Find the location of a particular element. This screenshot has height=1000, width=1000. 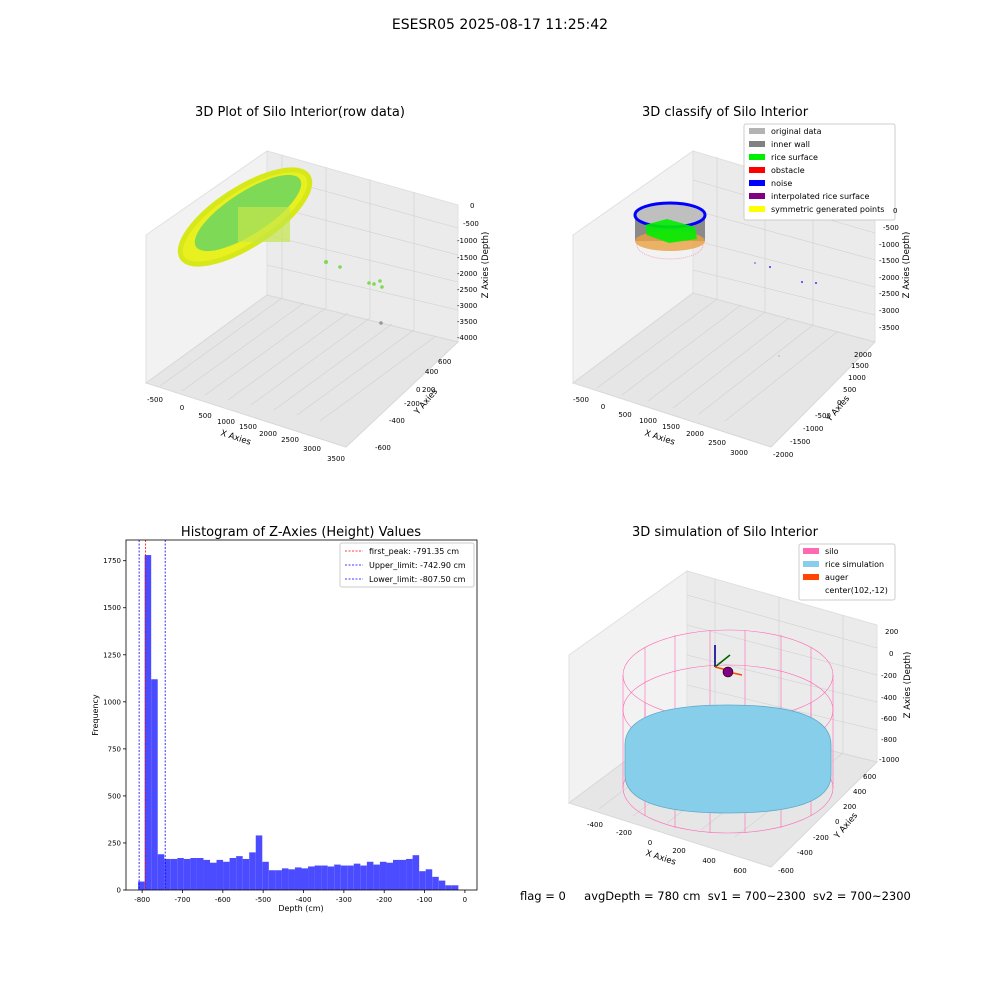

histogram-plot-frame is located at coordinates (301, 715).